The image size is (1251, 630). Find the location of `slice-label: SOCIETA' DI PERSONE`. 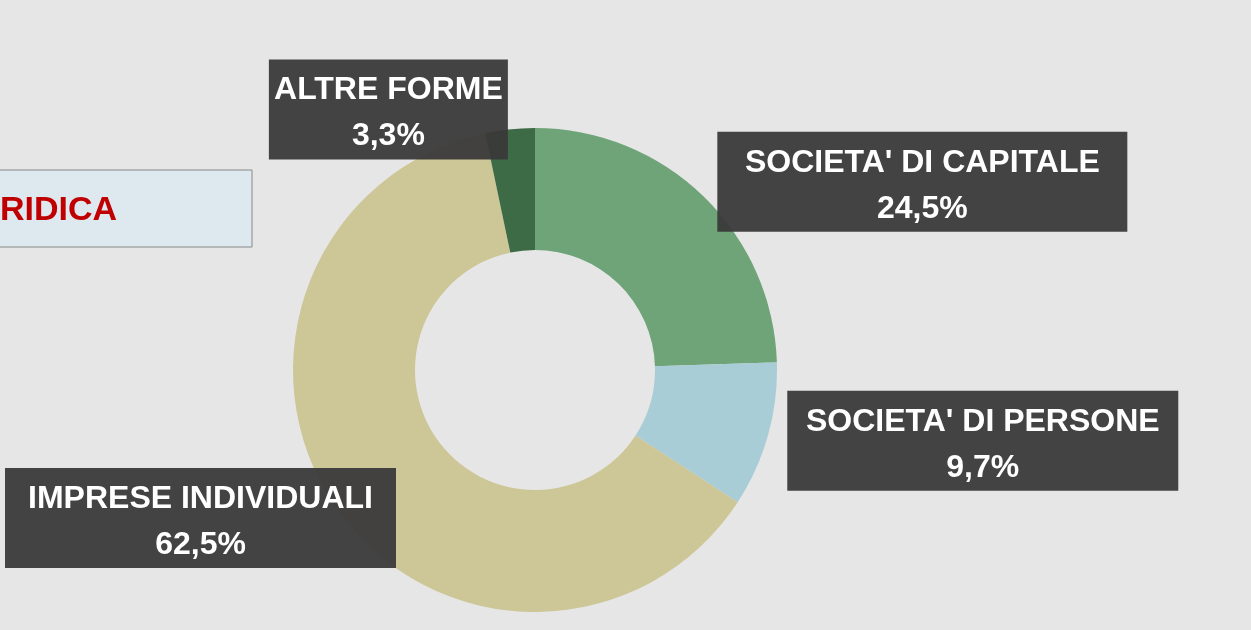

slice-label: SOCIETA' DI PERSONE is located at coordinates (982, 419).